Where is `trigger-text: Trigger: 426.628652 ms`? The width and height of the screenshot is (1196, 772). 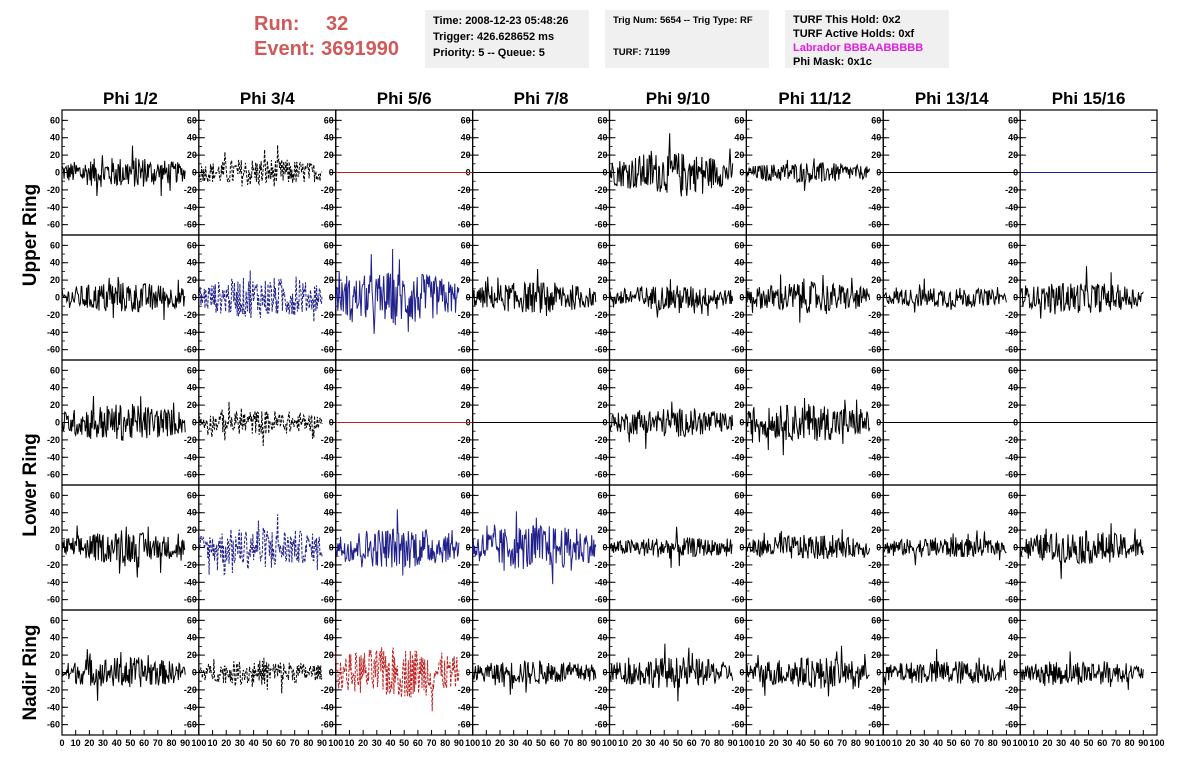
trigger-text: Trigger: 426.628652 ms is located at coordinates (494, 37).